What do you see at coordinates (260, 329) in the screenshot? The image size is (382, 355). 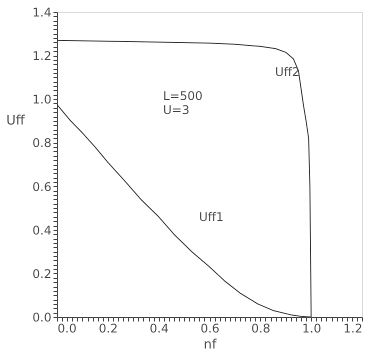 I see `x-tick-label: 0.8` at bounding box center [260, 329].